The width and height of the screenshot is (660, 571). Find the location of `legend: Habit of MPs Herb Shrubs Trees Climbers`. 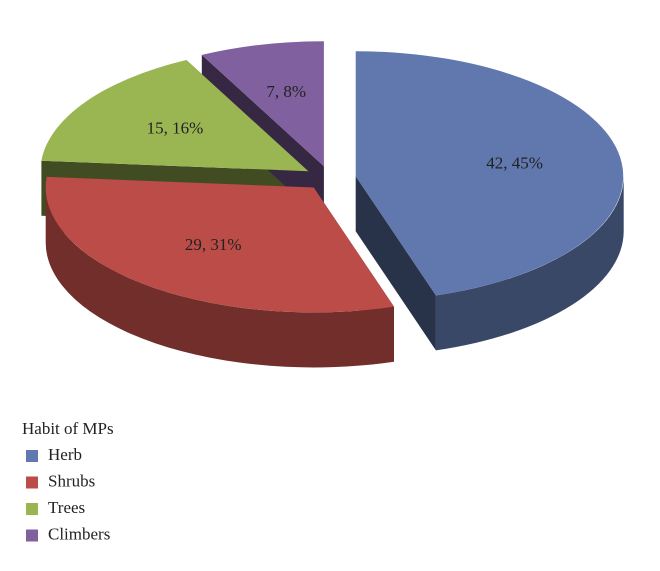

legend: Habit of MPs Herb Shrubs Trees Climbers is located at coordinates (68, 481).